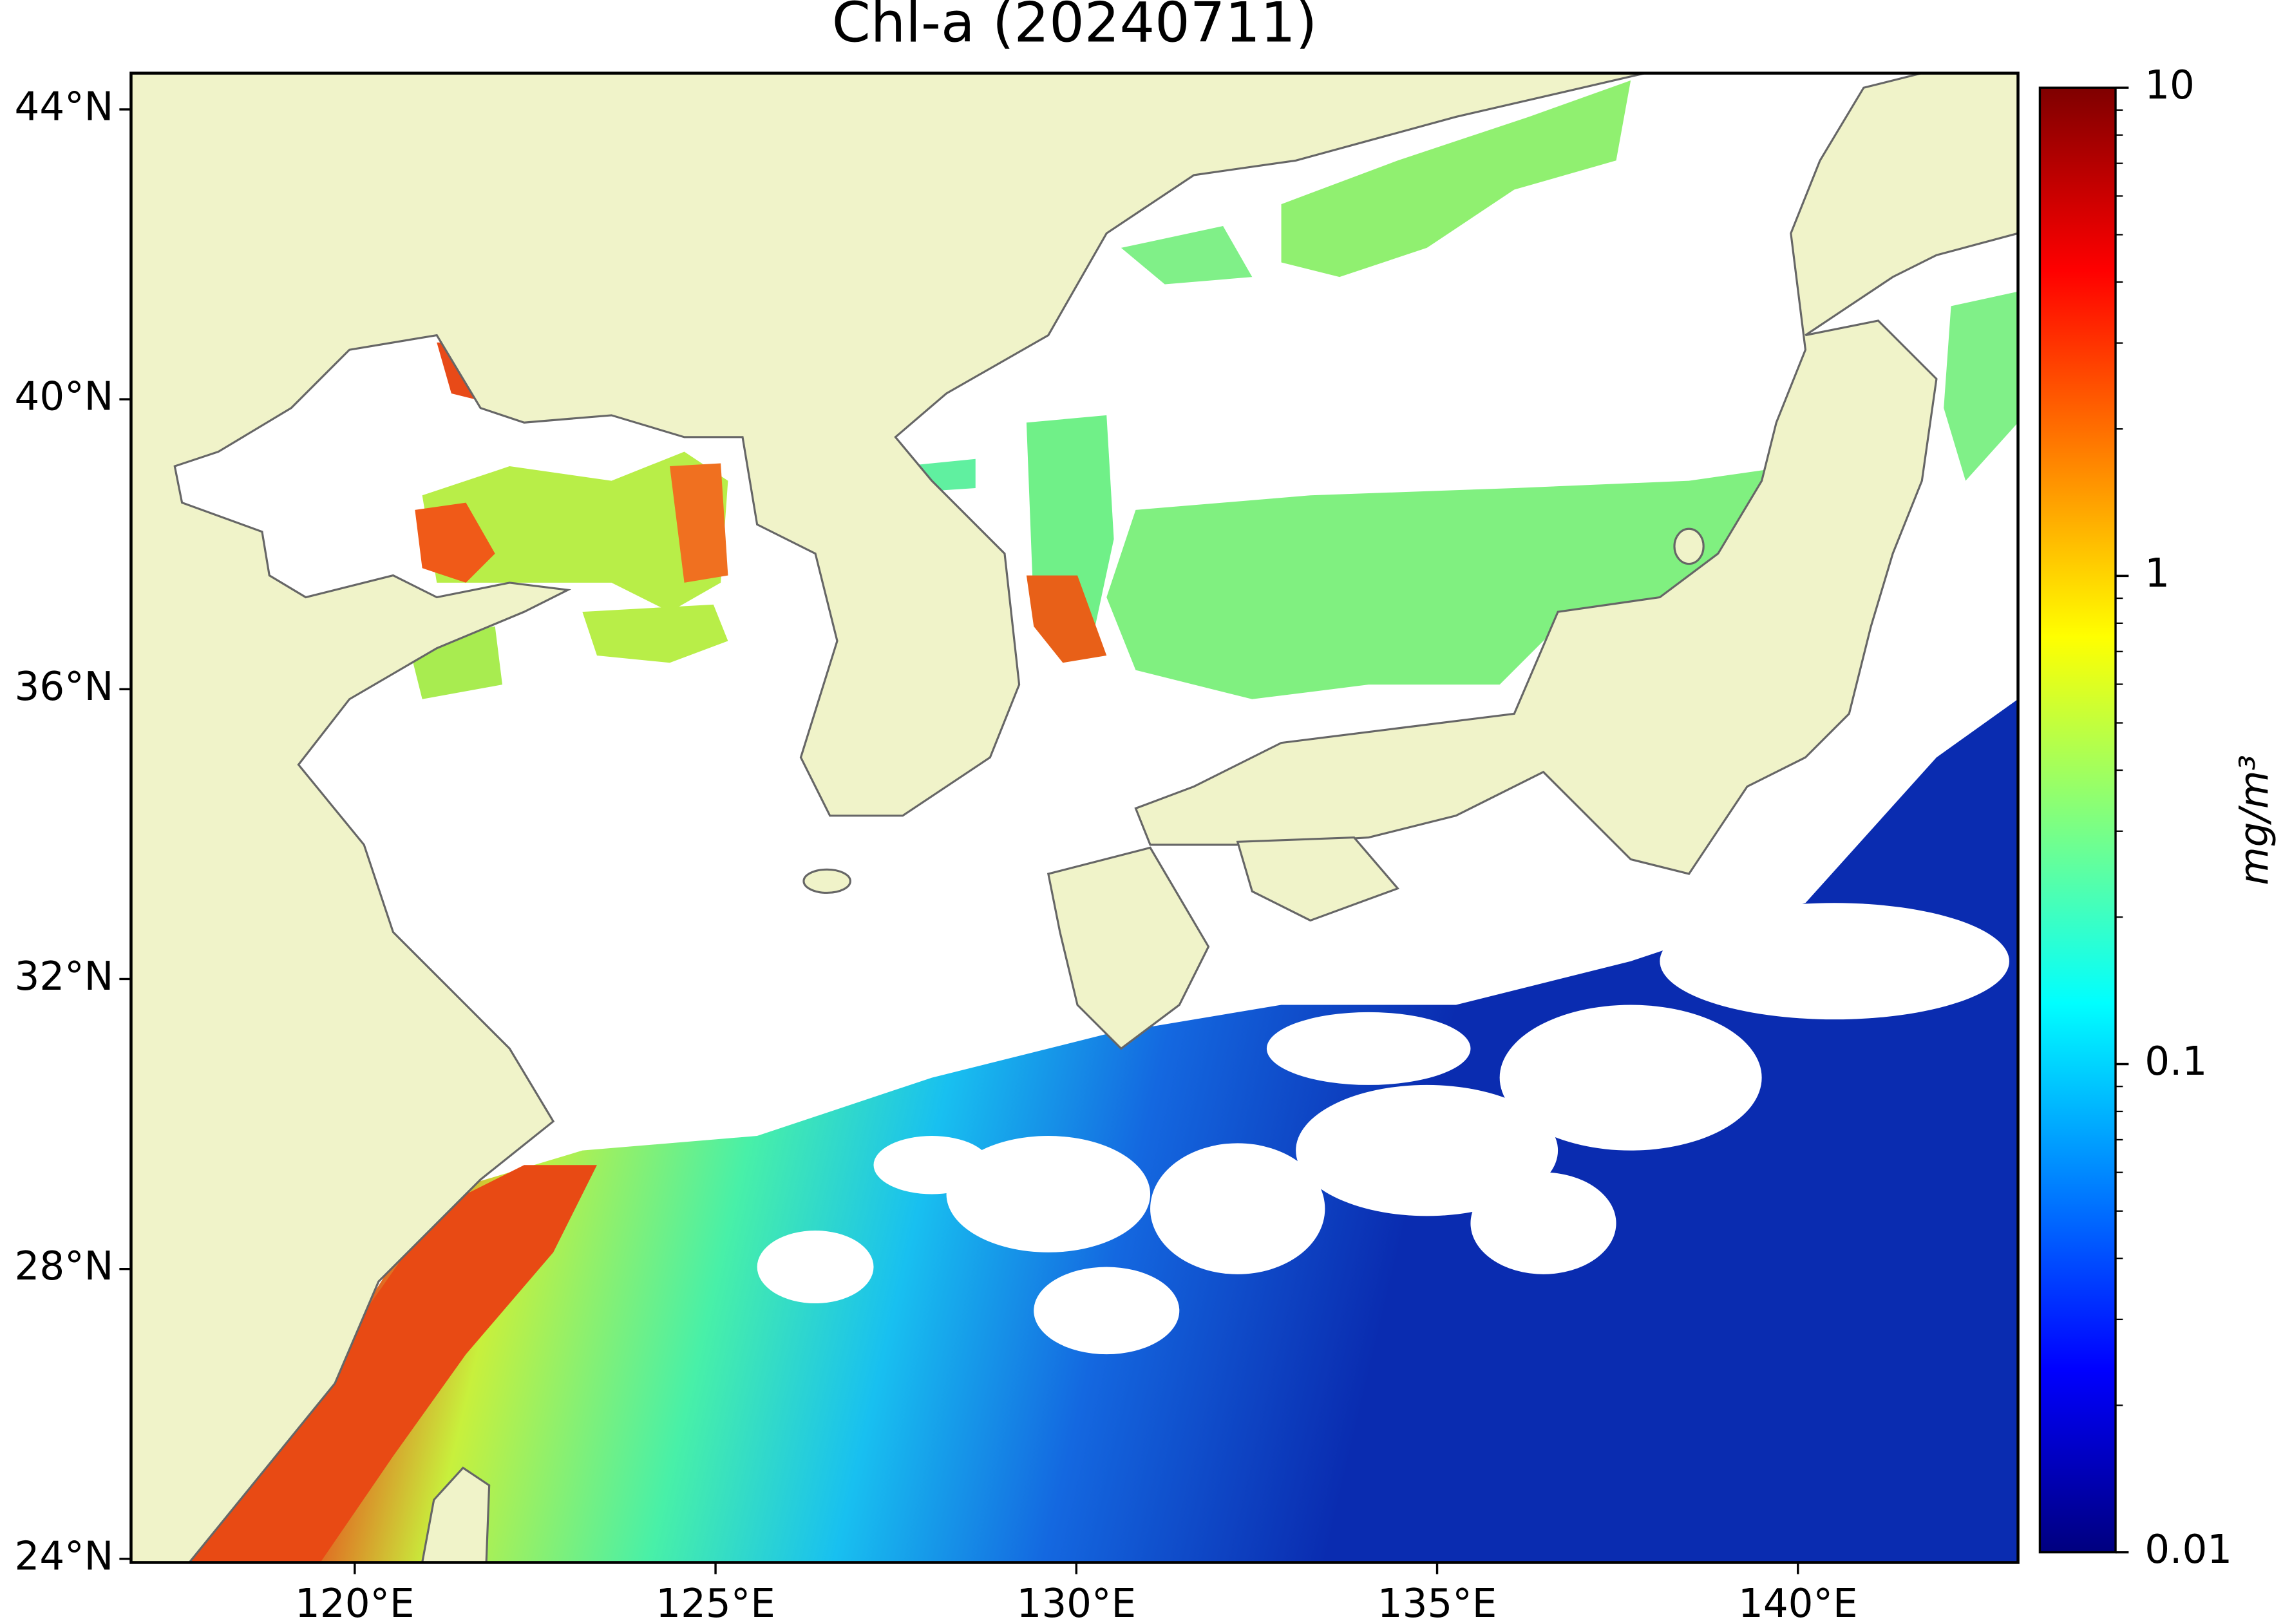 This screenshot has width=2283, height=1624. Describe the element at coordinates (64, 687) in the screenshot. I see `y-tick-label: 36°N` at that location.